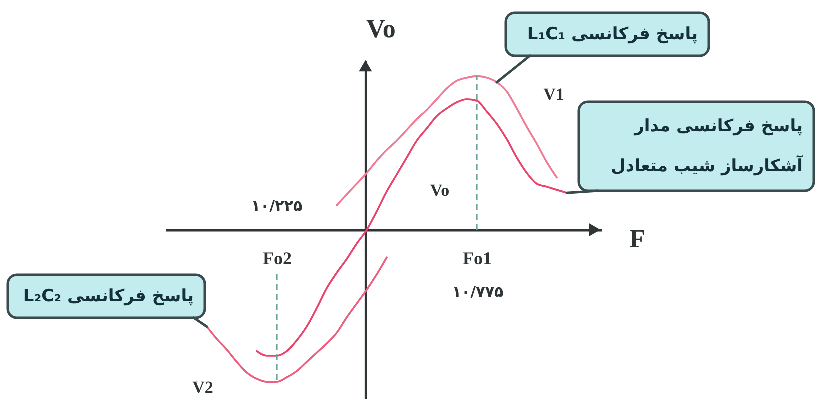 The height and width of the screenshot is (406, 818). Describe the element at coordinates (203, 387) in the screenshot. I see `annotation: V2` at that location.